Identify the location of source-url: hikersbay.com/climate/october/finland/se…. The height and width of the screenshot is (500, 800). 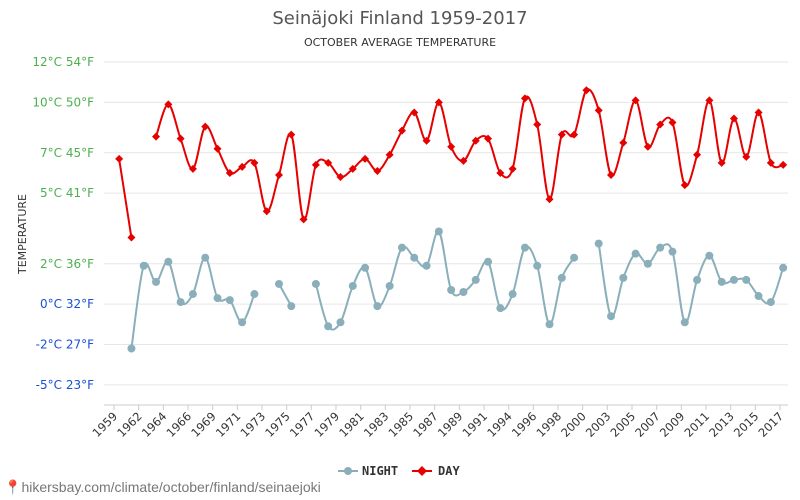
(171, 487).